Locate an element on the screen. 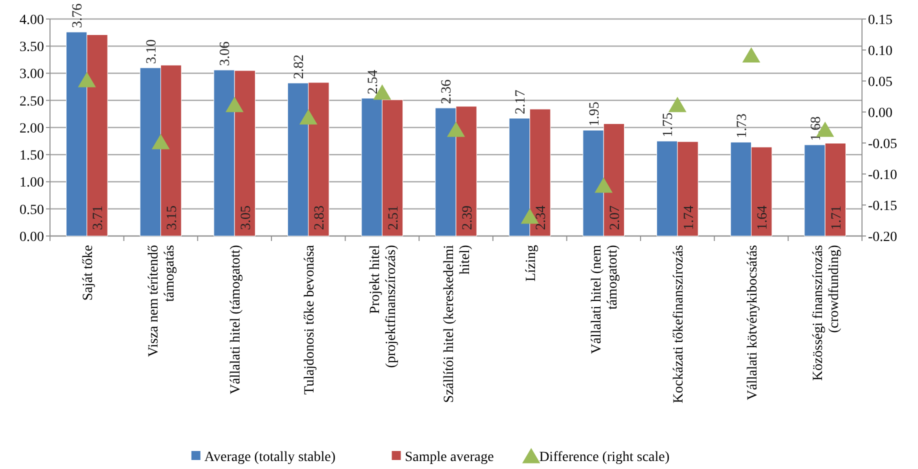  legend-label: Difference (right scale) is located at coordinates (604, 457).